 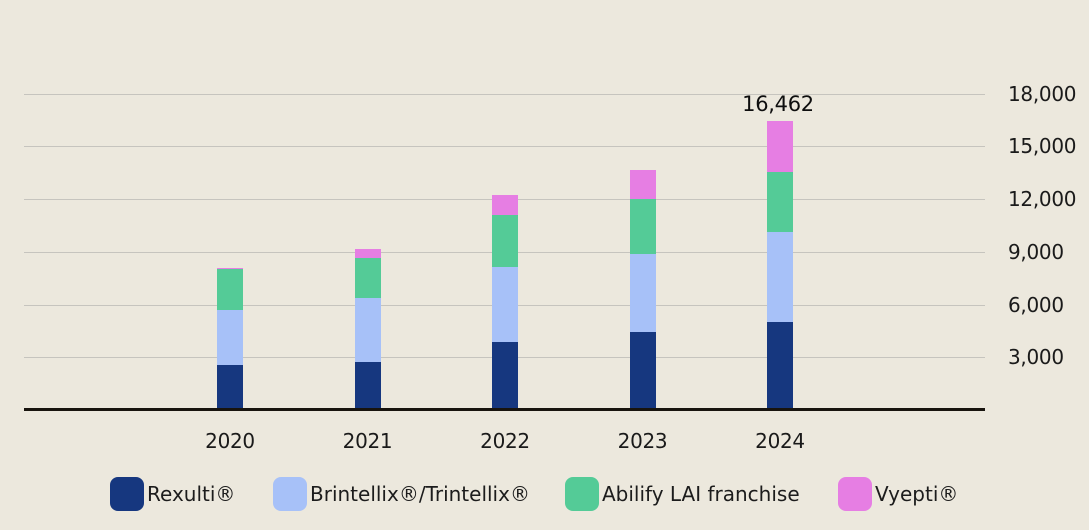 I want to click on bar-segment-brintellix-trintellix-2023, so click(x=642, y=293).